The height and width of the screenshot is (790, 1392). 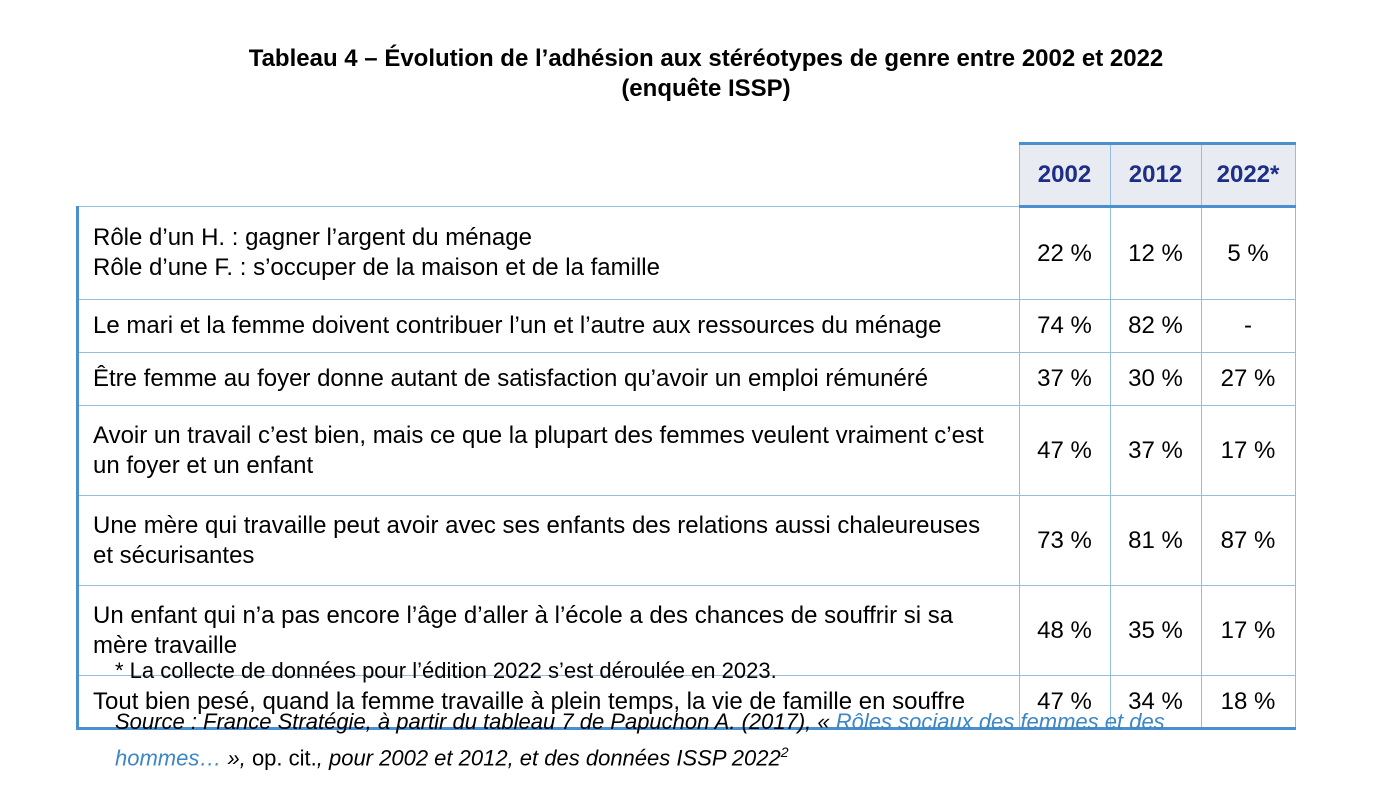 What do you see at coordinates (1155, 450) in the screenshot?
I see `cell-2012: 37 %` at bounding box center [1155, 450].